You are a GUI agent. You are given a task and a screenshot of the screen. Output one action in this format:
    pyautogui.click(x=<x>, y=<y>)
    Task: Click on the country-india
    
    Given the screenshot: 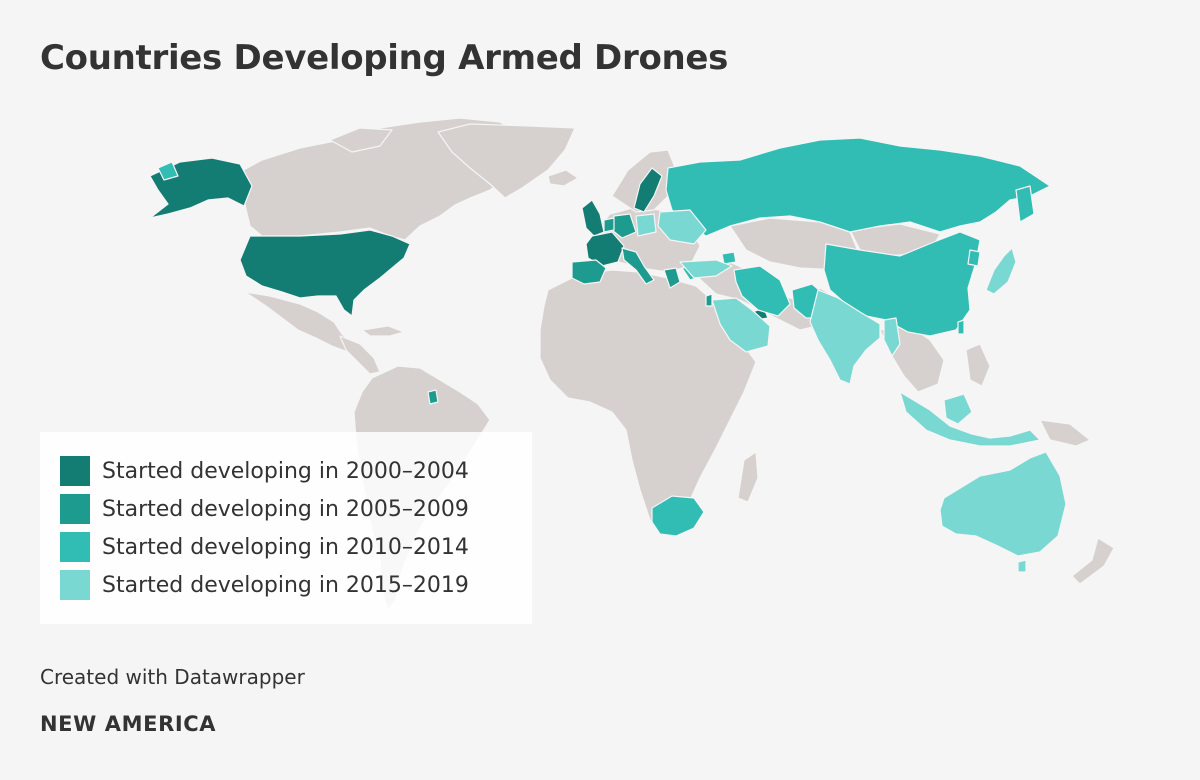 What is the action you would take?
    pyautogui.click(x=845, y=337)
    